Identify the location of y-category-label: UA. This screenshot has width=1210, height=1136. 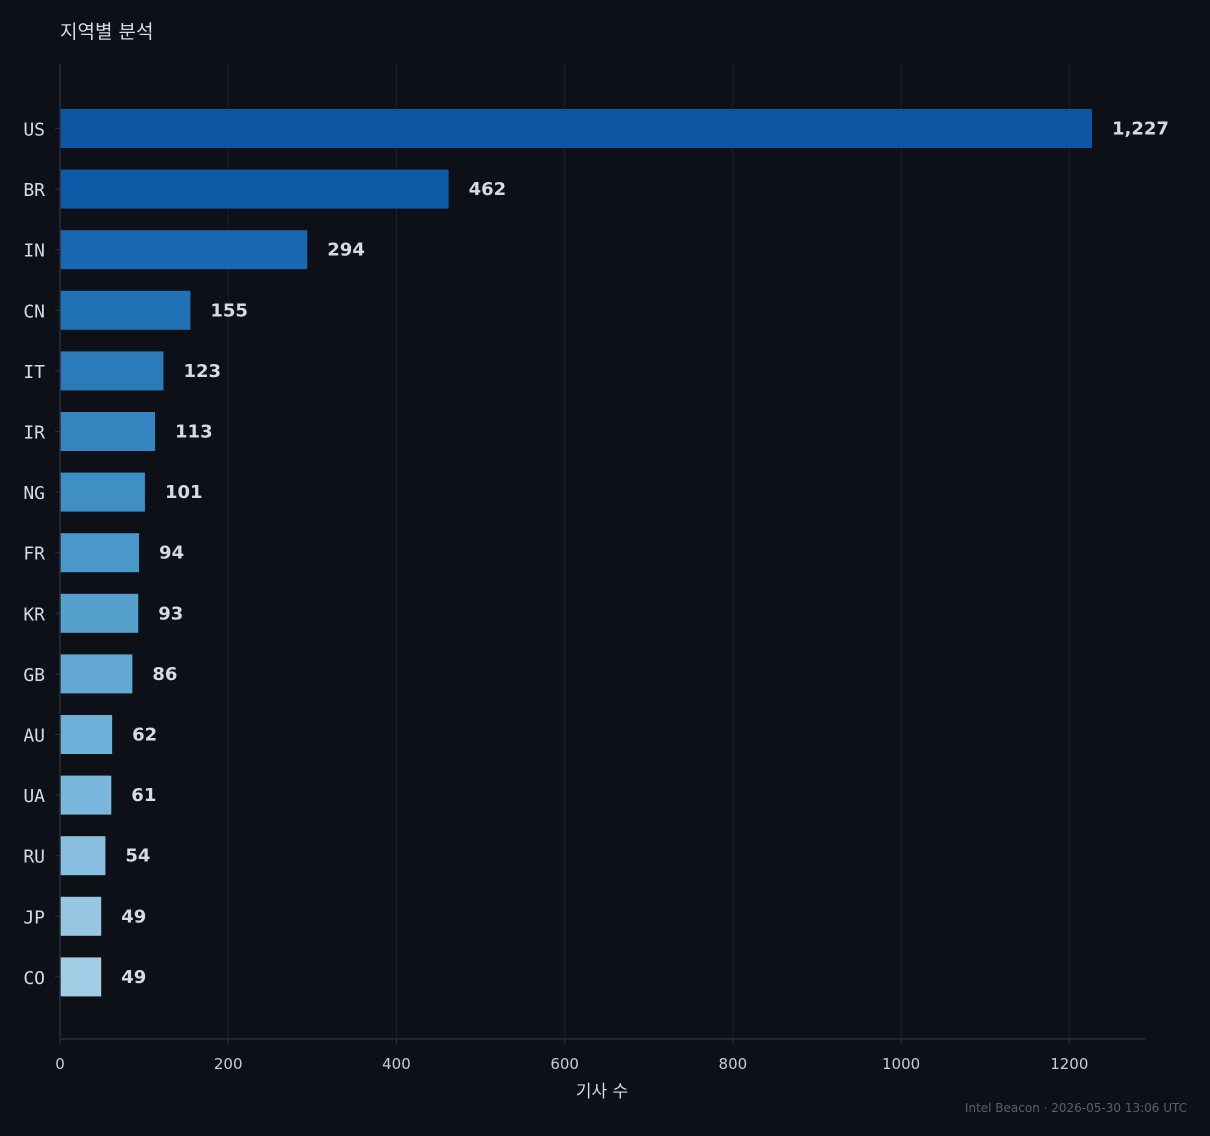
(34, 796).